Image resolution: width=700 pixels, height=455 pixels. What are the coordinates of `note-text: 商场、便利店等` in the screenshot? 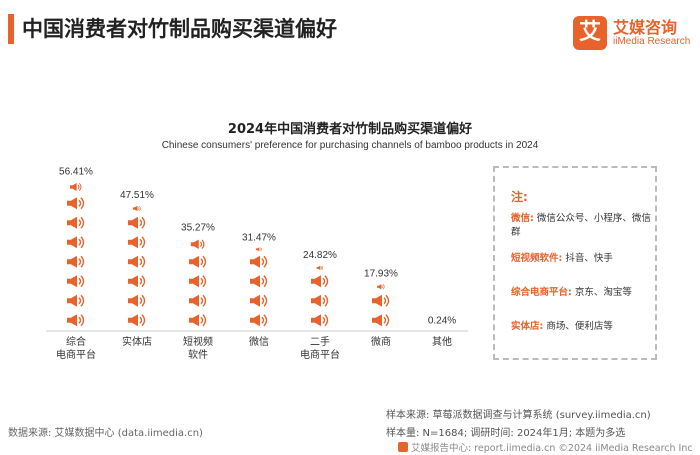 It's located at (579, 326).